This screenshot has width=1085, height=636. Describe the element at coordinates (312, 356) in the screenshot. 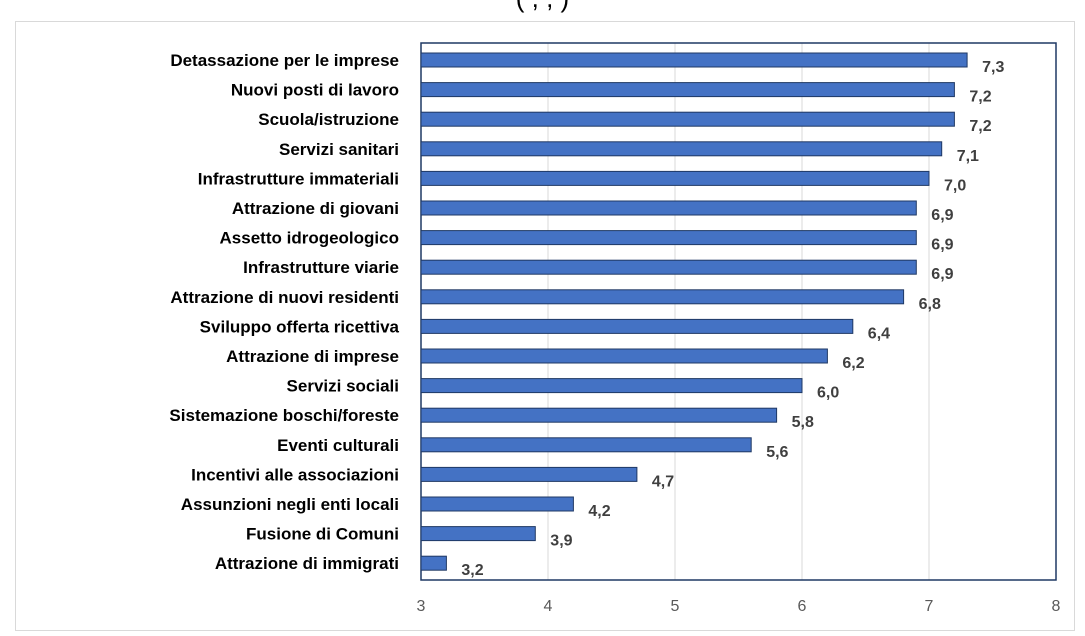

I see `category-label: Attrazione di imprese` at that location.